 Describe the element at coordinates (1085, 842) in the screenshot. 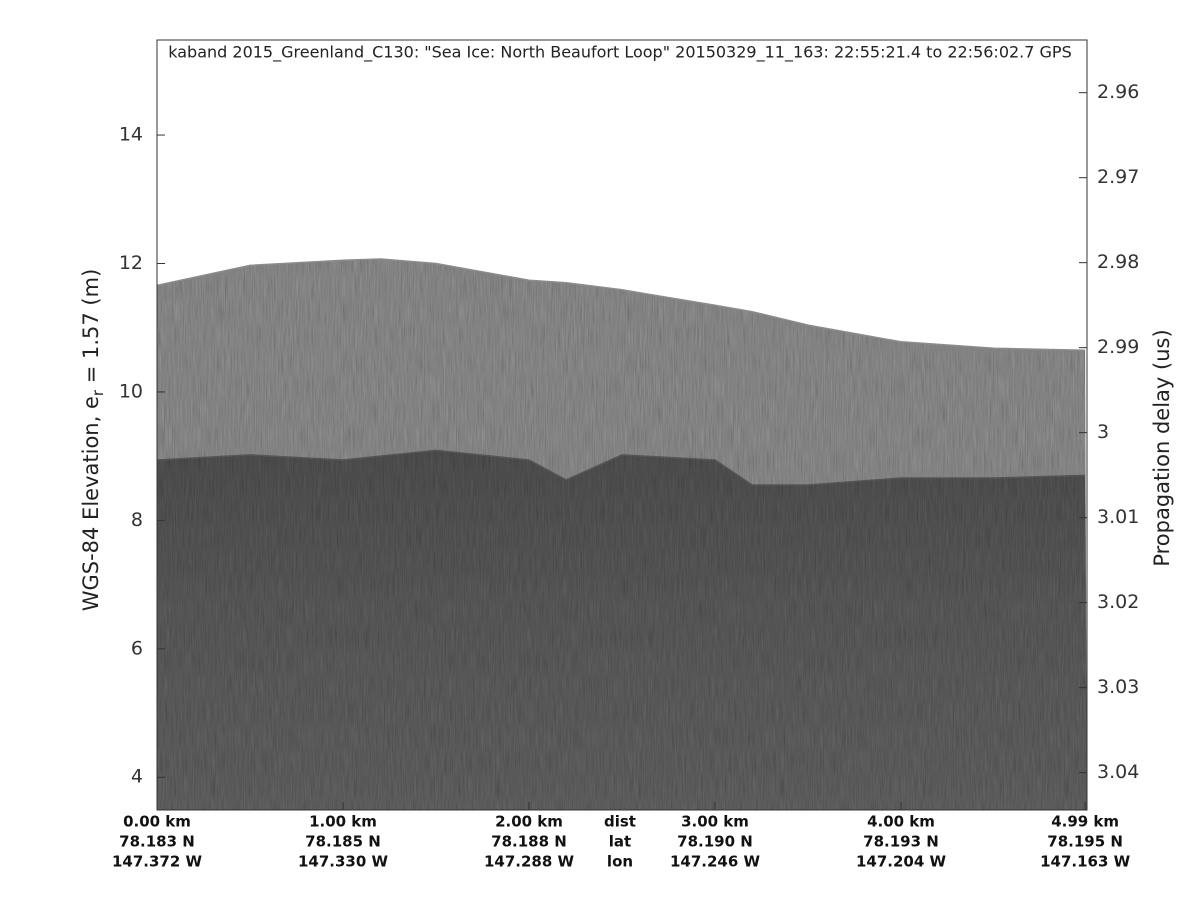

I see `lat-label: 78.195 N` at that location.